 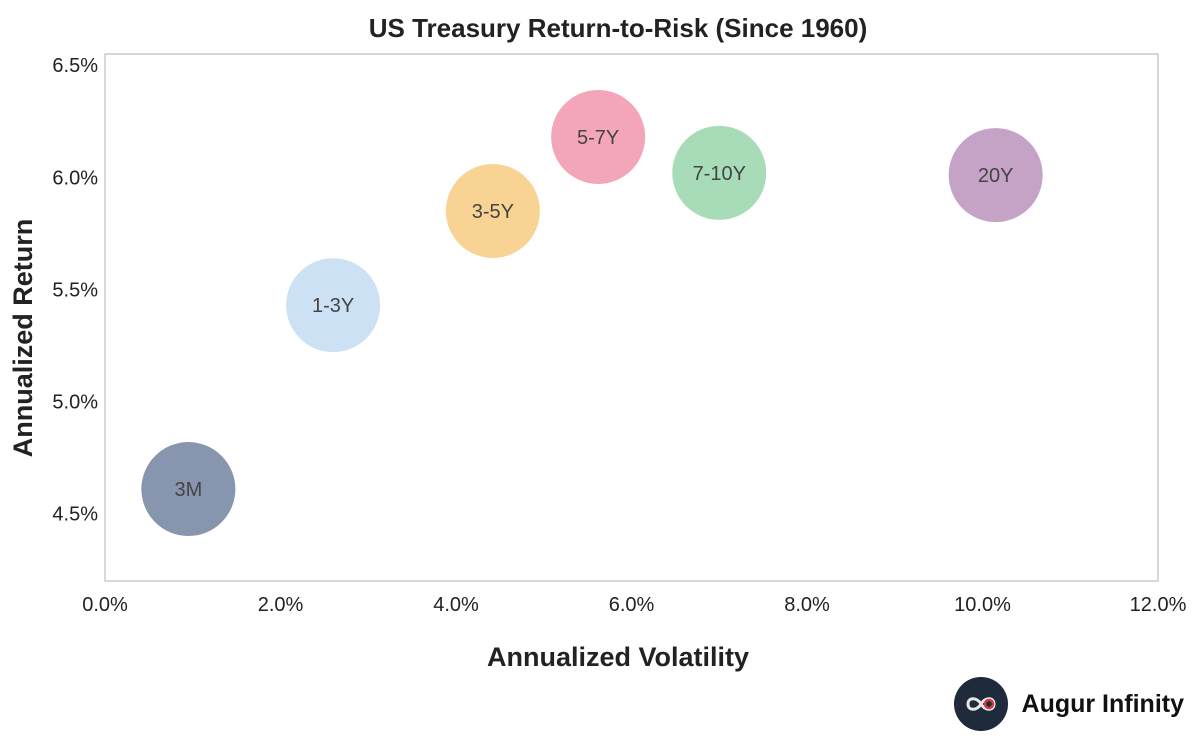 What do you see at coordinates (23, 338) in the screenshot?
I see `y-axis-label: Annualized Return` at bounding box center [23, 338].